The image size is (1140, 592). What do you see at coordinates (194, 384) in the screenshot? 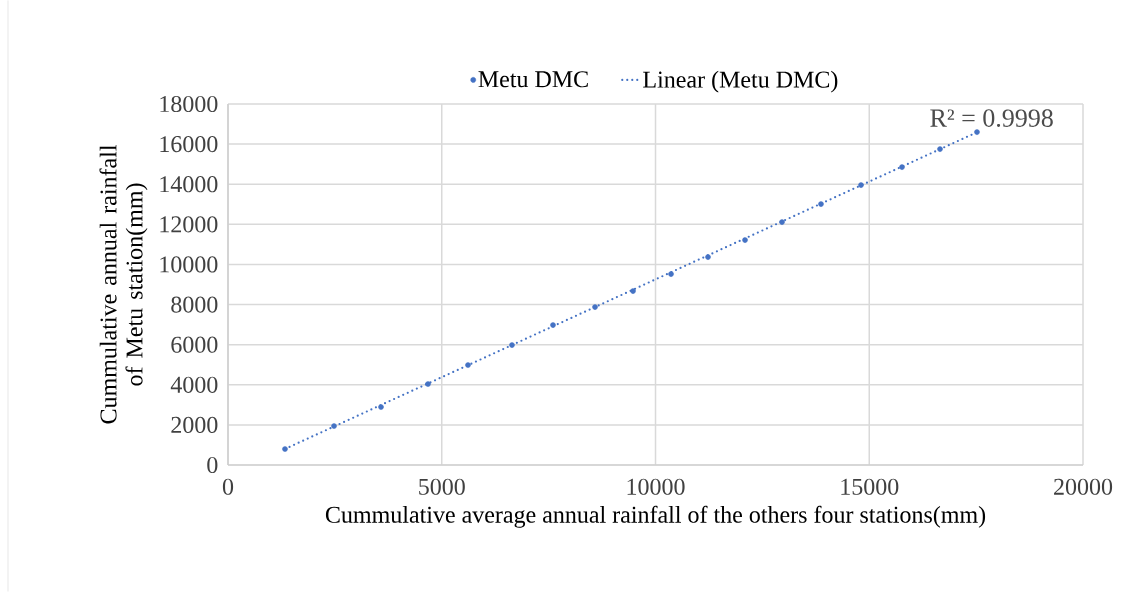
I see `y-tick-label: 4000` at bounding box center [194, 384].